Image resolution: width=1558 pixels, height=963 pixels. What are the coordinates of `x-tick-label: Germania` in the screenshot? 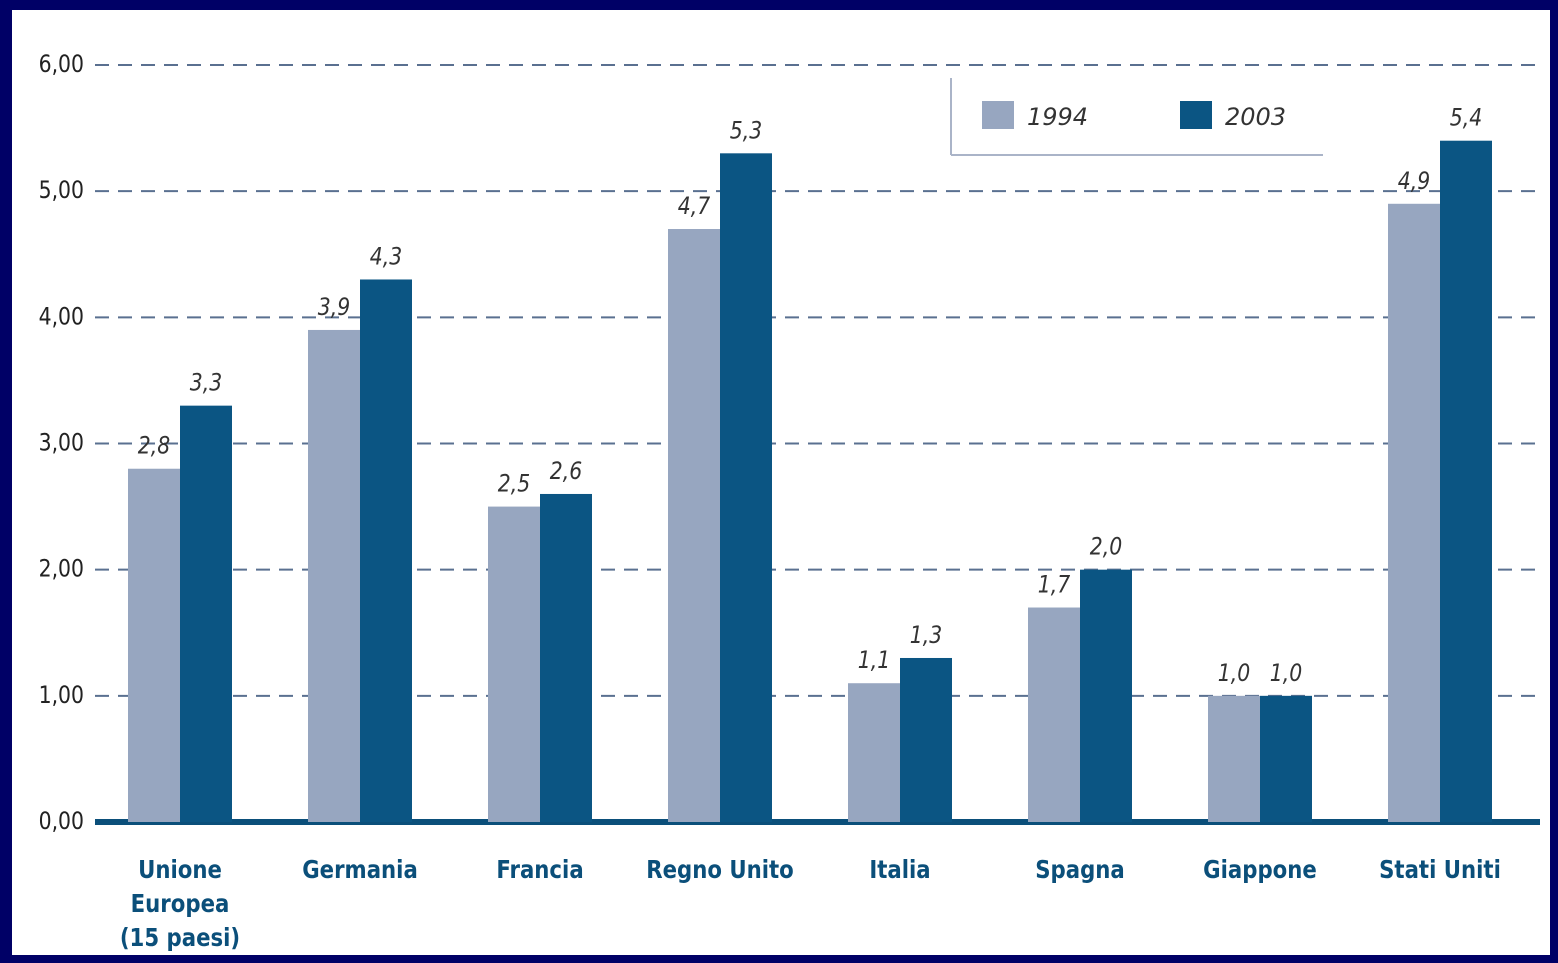 It's located at (360, 869).